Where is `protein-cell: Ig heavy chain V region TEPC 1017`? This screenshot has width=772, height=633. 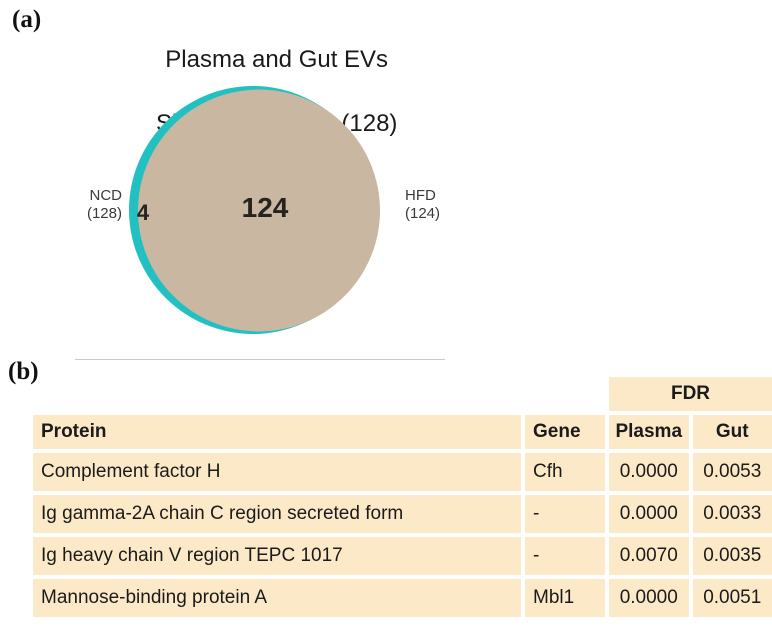 protein-cell: Ig heavy chain V region TEPC 1017 is located at coordinates (277, 556).